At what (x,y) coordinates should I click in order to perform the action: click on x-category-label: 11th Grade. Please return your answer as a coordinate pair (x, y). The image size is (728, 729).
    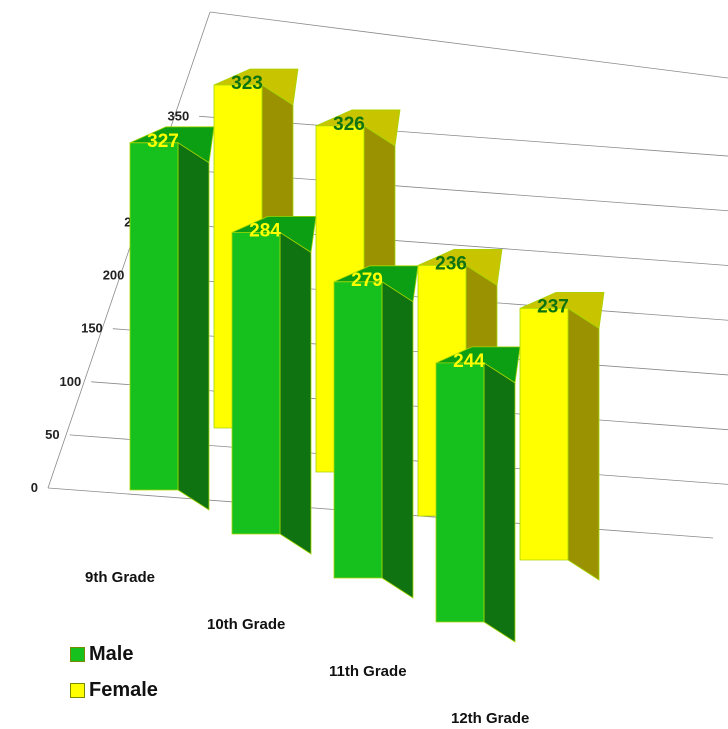
    Looking at the image, I should click on (368, 671).